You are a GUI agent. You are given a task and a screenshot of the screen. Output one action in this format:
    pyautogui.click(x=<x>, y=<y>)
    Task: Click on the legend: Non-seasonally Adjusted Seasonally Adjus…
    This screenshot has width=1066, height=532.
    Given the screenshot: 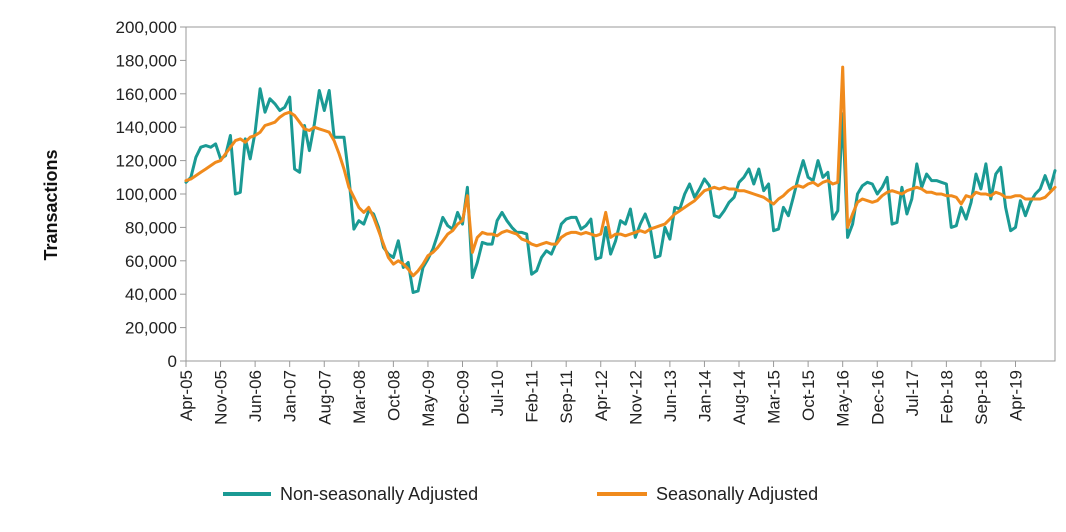 What is the action you would take?
    pyautogui.click(x=520, y=494)
    